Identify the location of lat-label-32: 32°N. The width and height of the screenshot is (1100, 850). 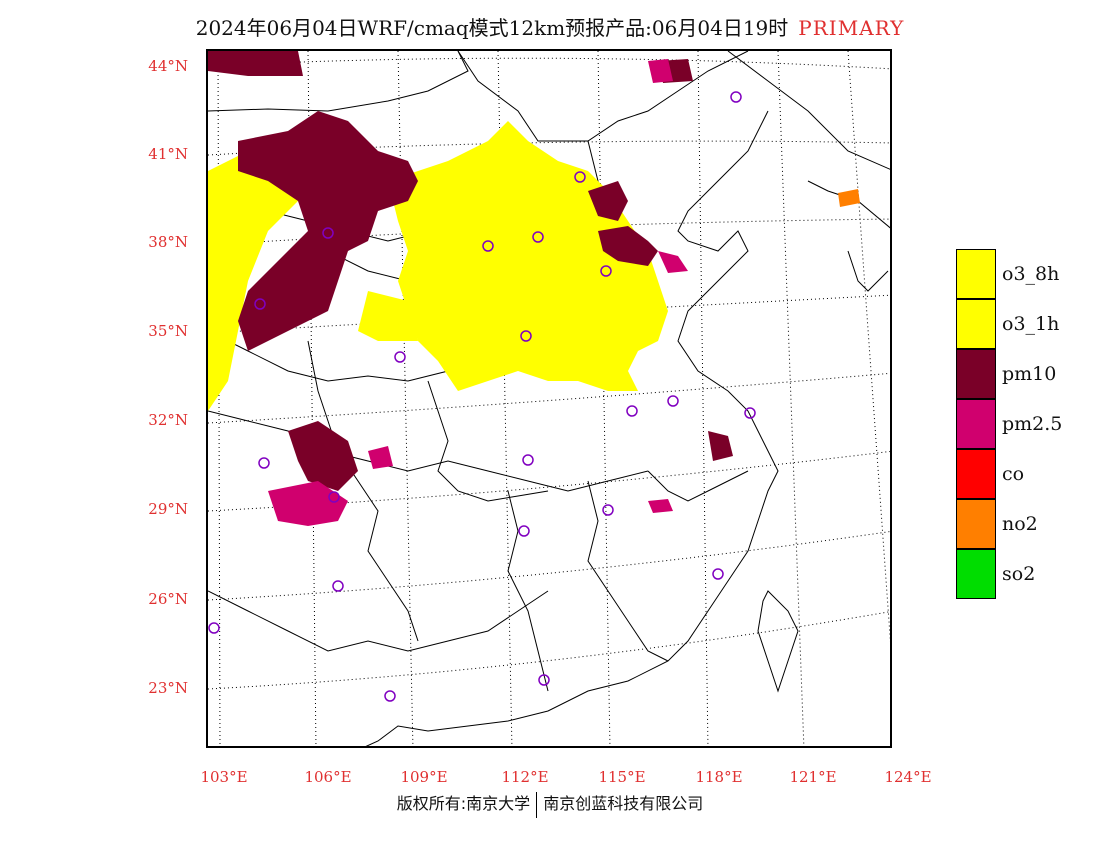
(168, 420).